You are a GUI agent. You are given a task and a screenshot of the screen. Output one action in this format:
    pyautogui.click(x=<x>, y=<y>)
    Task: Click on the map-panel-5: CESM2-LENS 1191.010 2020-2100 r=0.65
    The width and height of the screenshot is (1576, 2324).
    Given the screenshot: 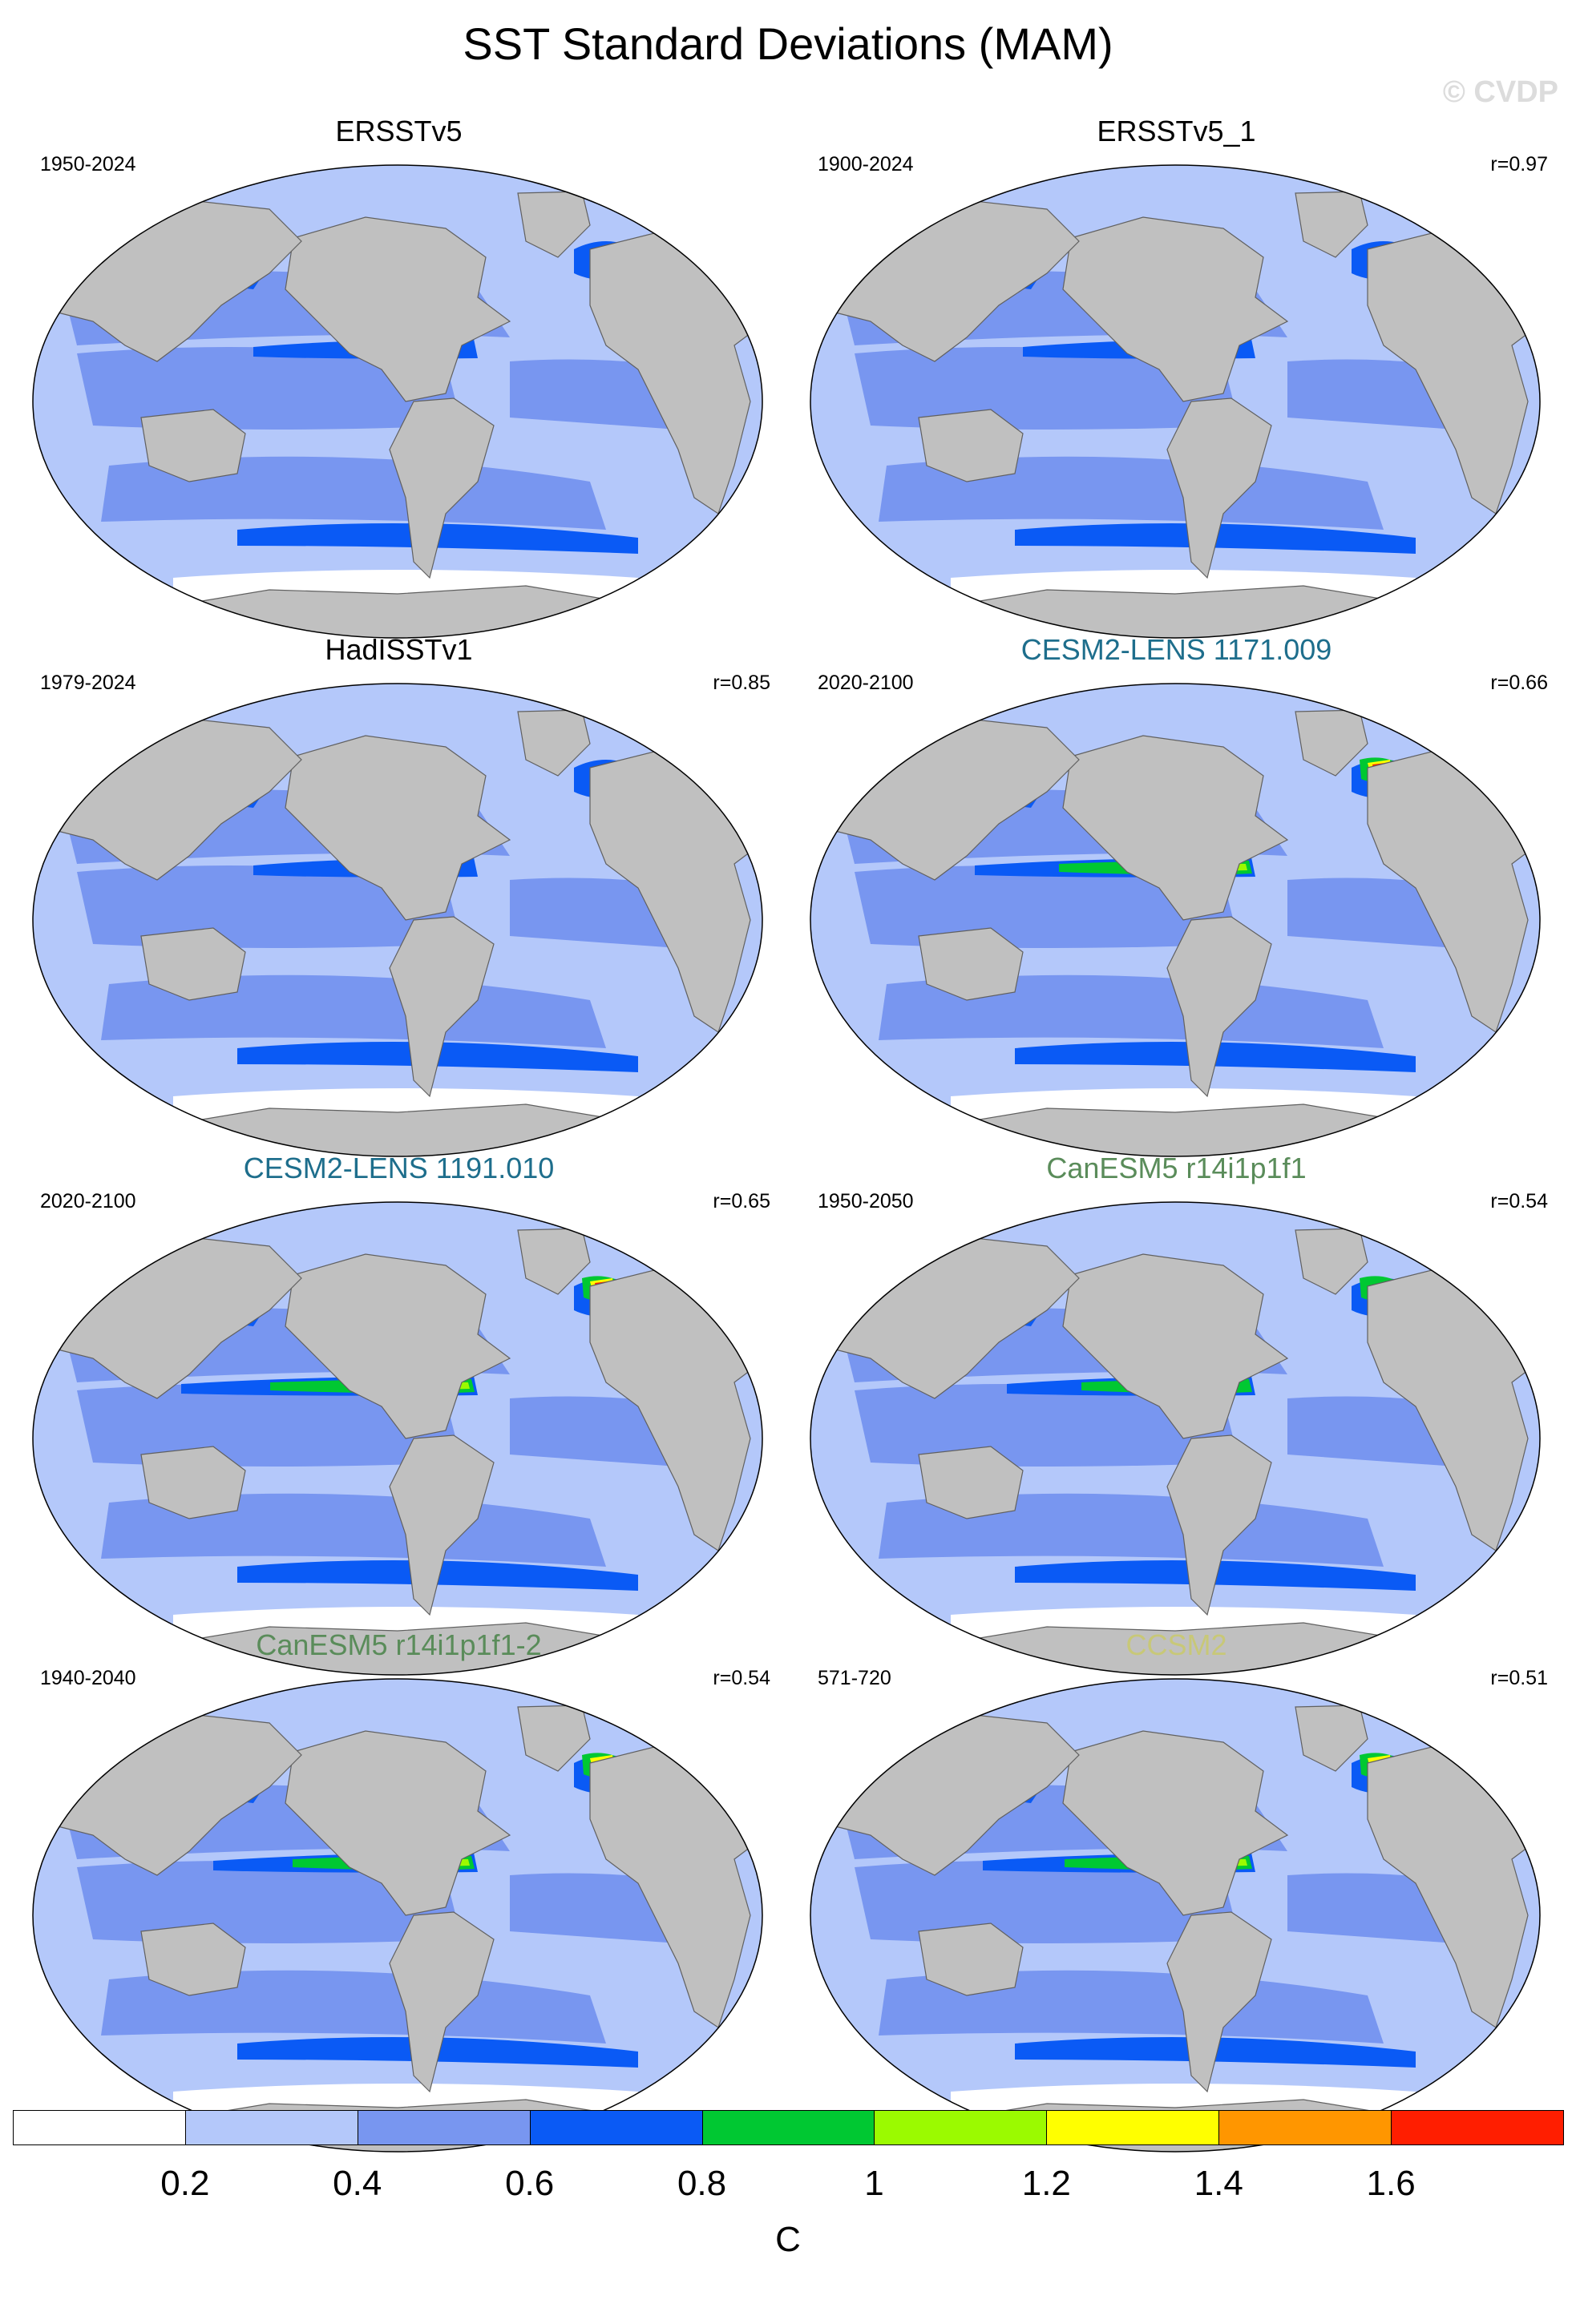 What is the action you would take?
    pyautogui.click(x=399, y=1432)
    